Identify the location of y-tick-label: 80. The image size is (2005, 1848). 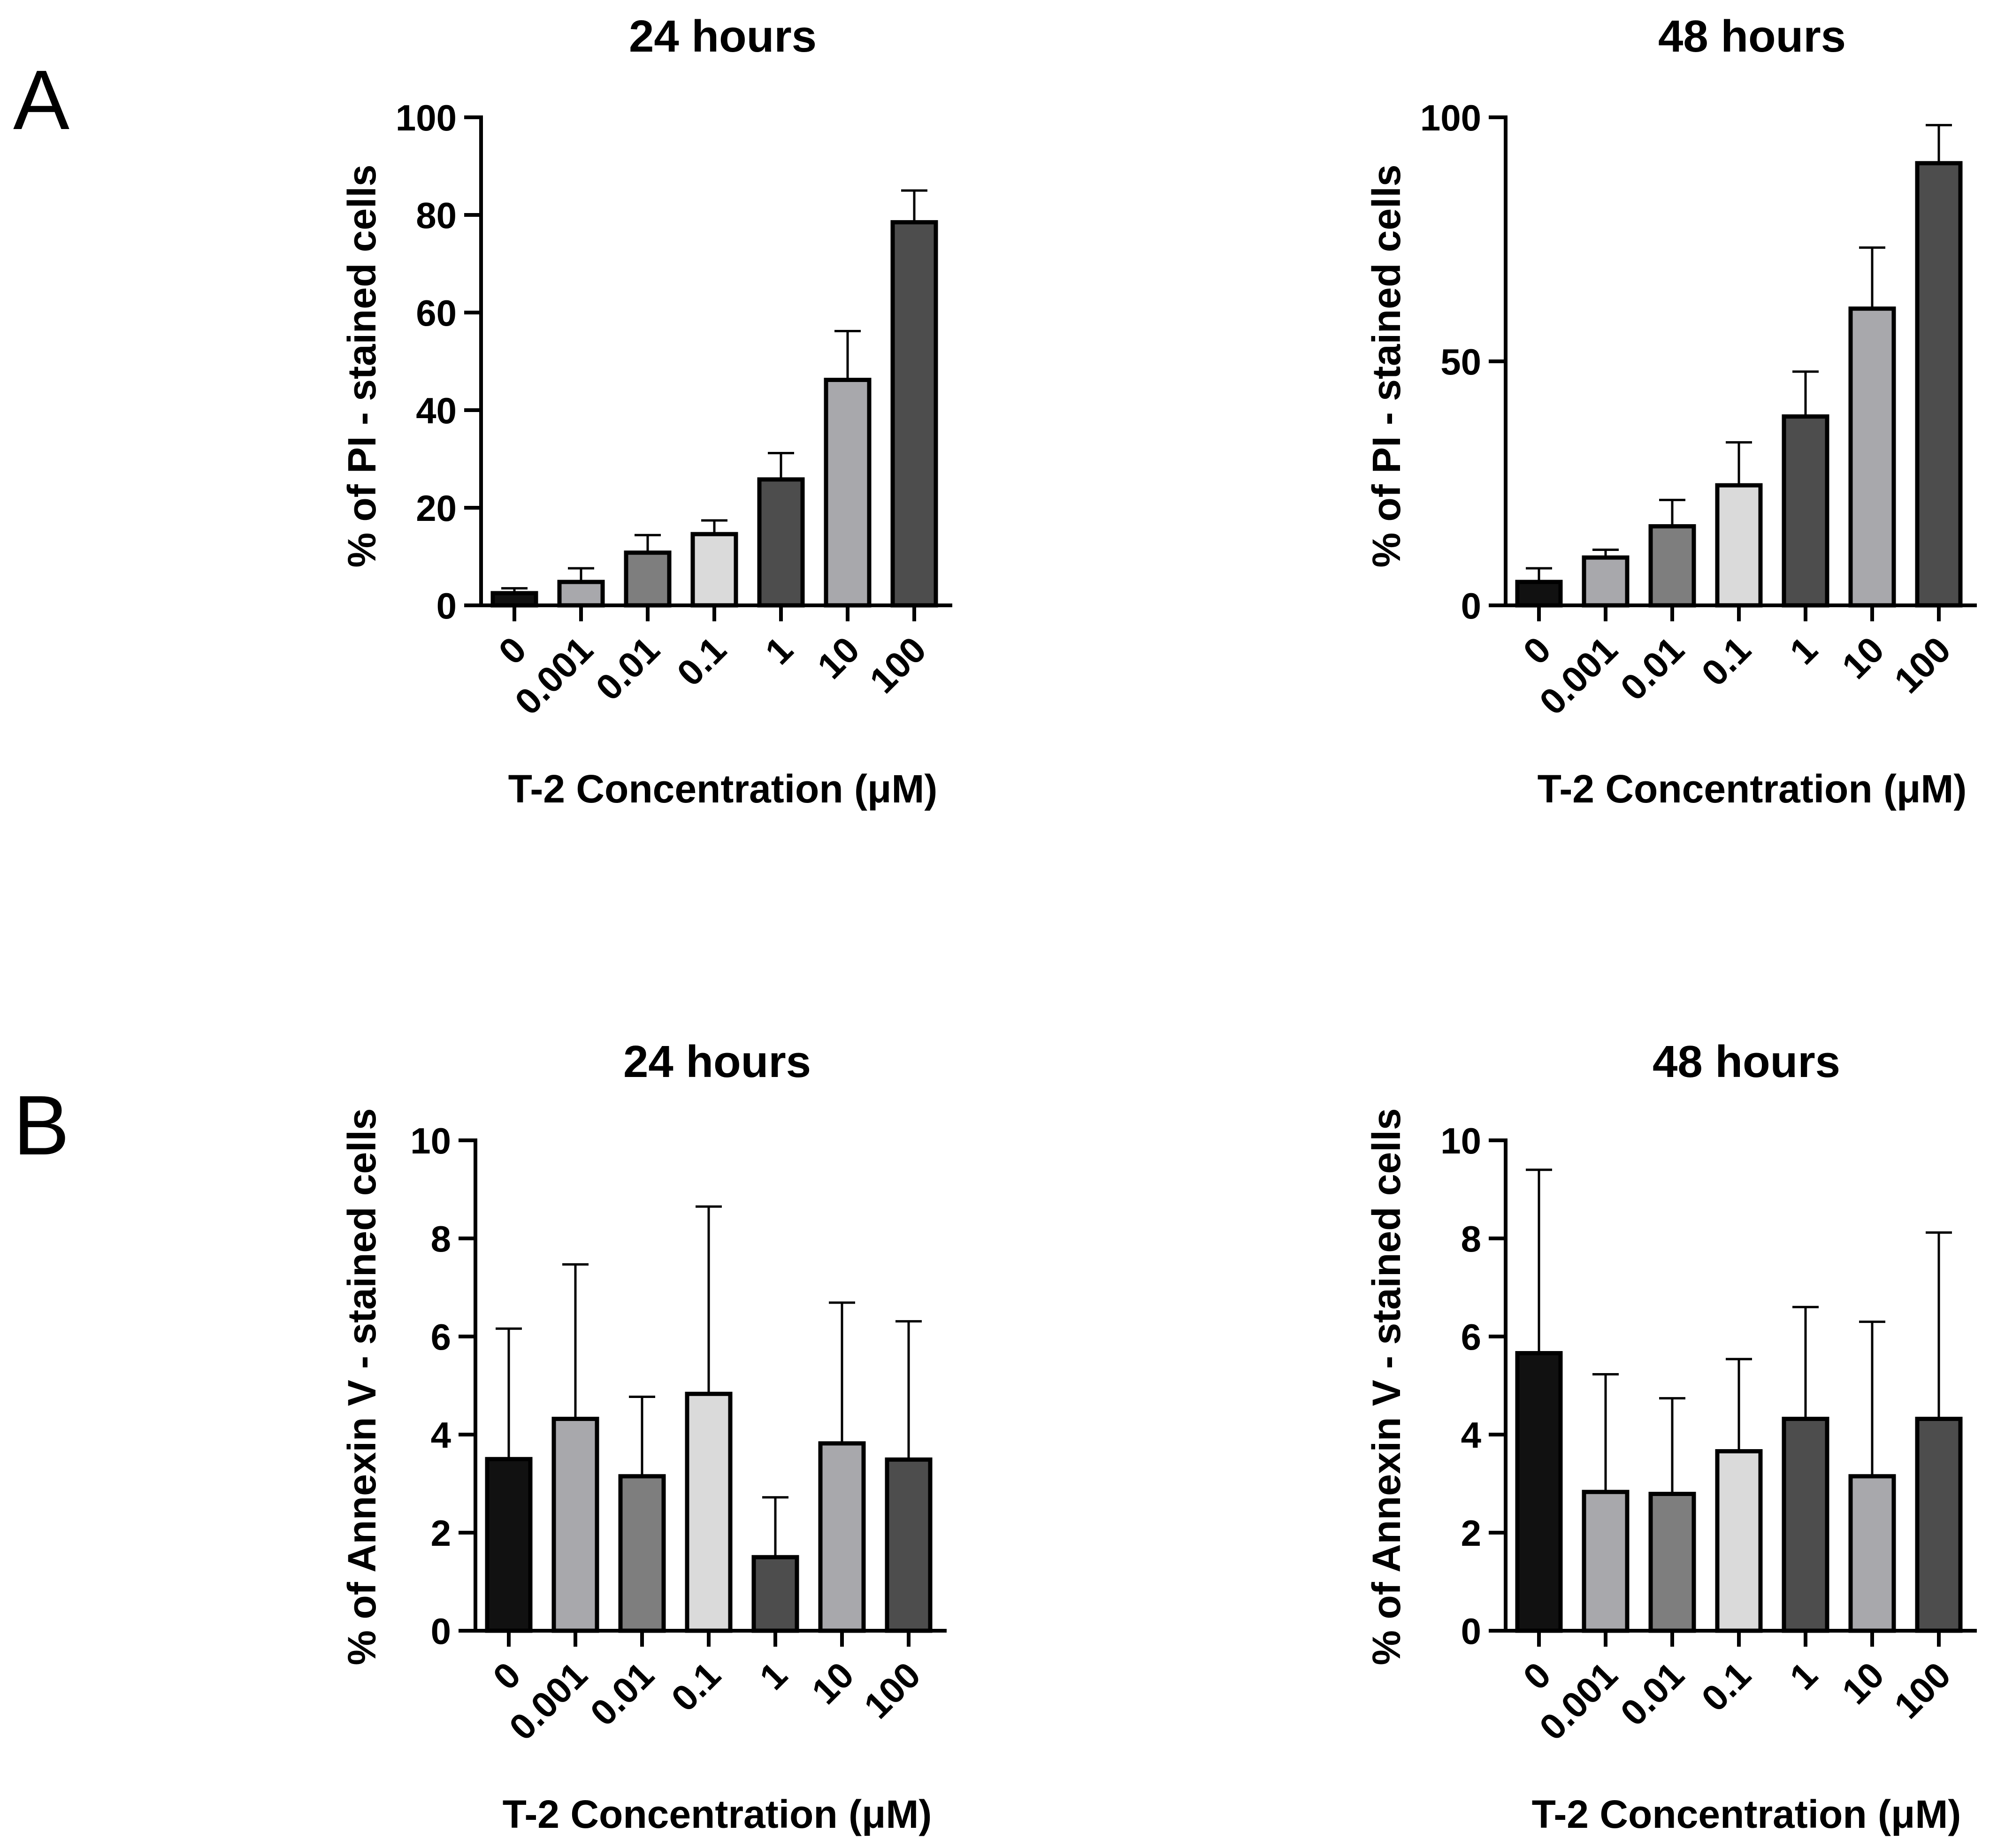
(436, 215).